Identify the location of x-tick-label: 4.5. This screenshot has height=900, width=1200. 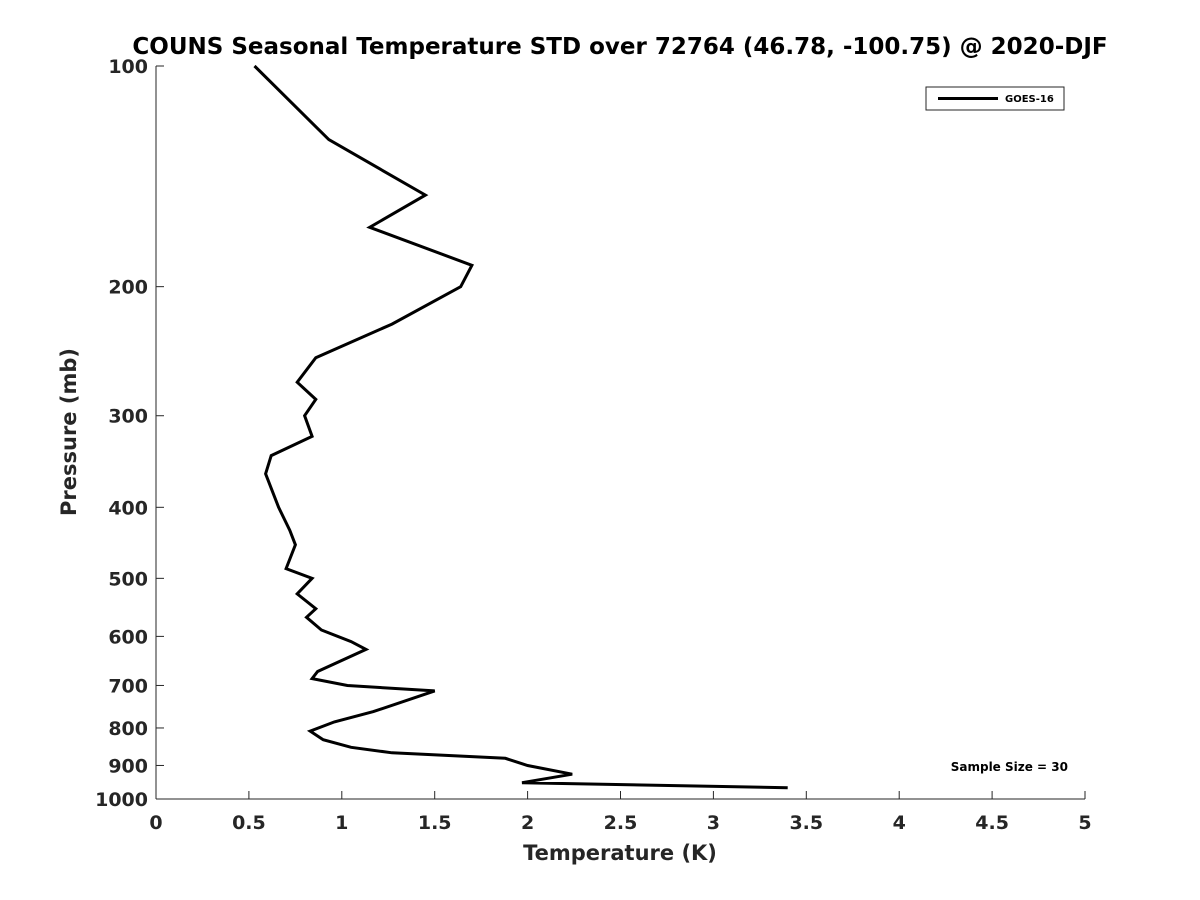
(992, 823).